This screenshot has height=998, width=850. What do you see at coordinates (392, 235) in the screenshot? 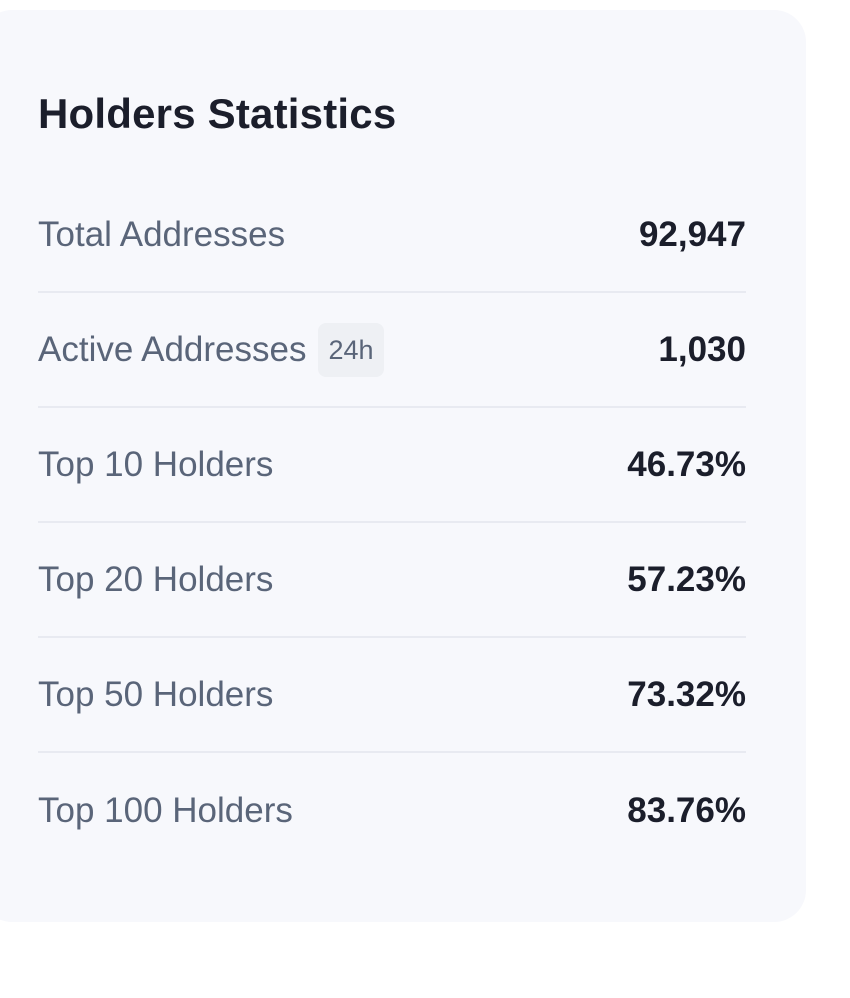
I see `stat-row-total-addresses: Total Addresses 92,947` at bounding box center [392, 235].